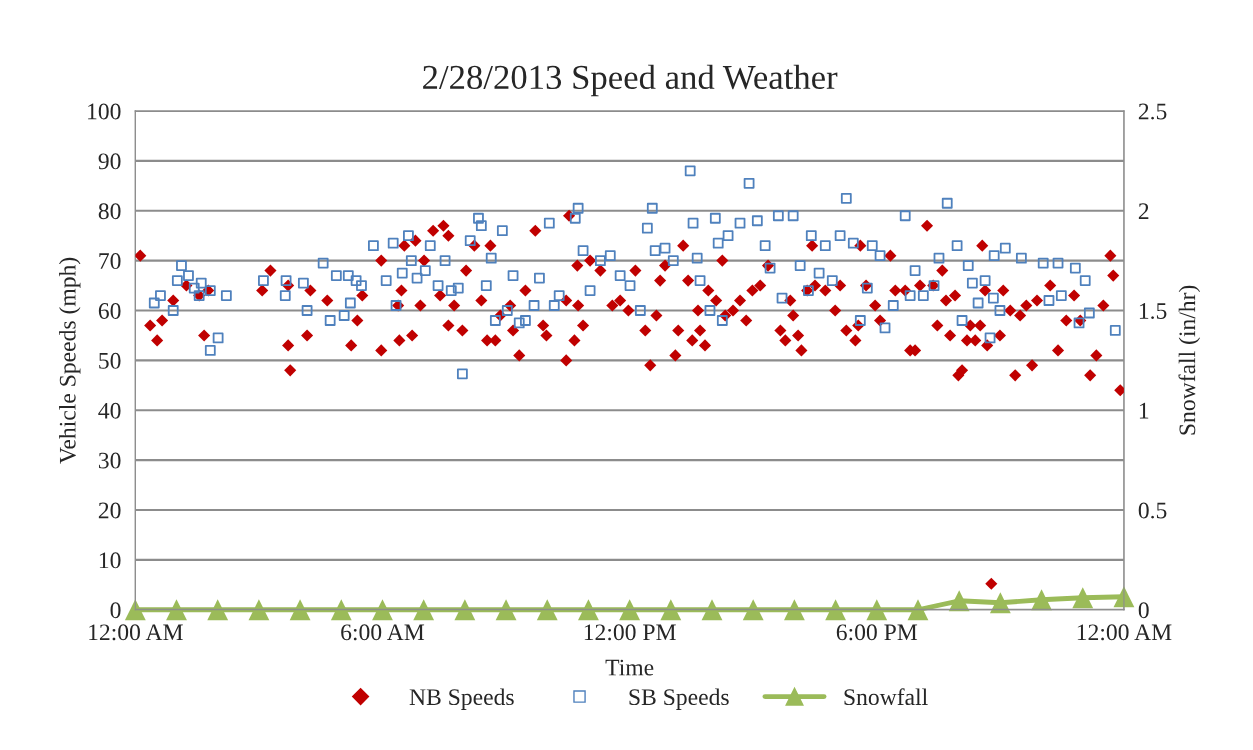 The height and width of the screenshot is (750, 1253). What do you see at coordinates (109, 410) in the screenshot?
I see `y-tick-label: 40` at bounding box center [109, 410].